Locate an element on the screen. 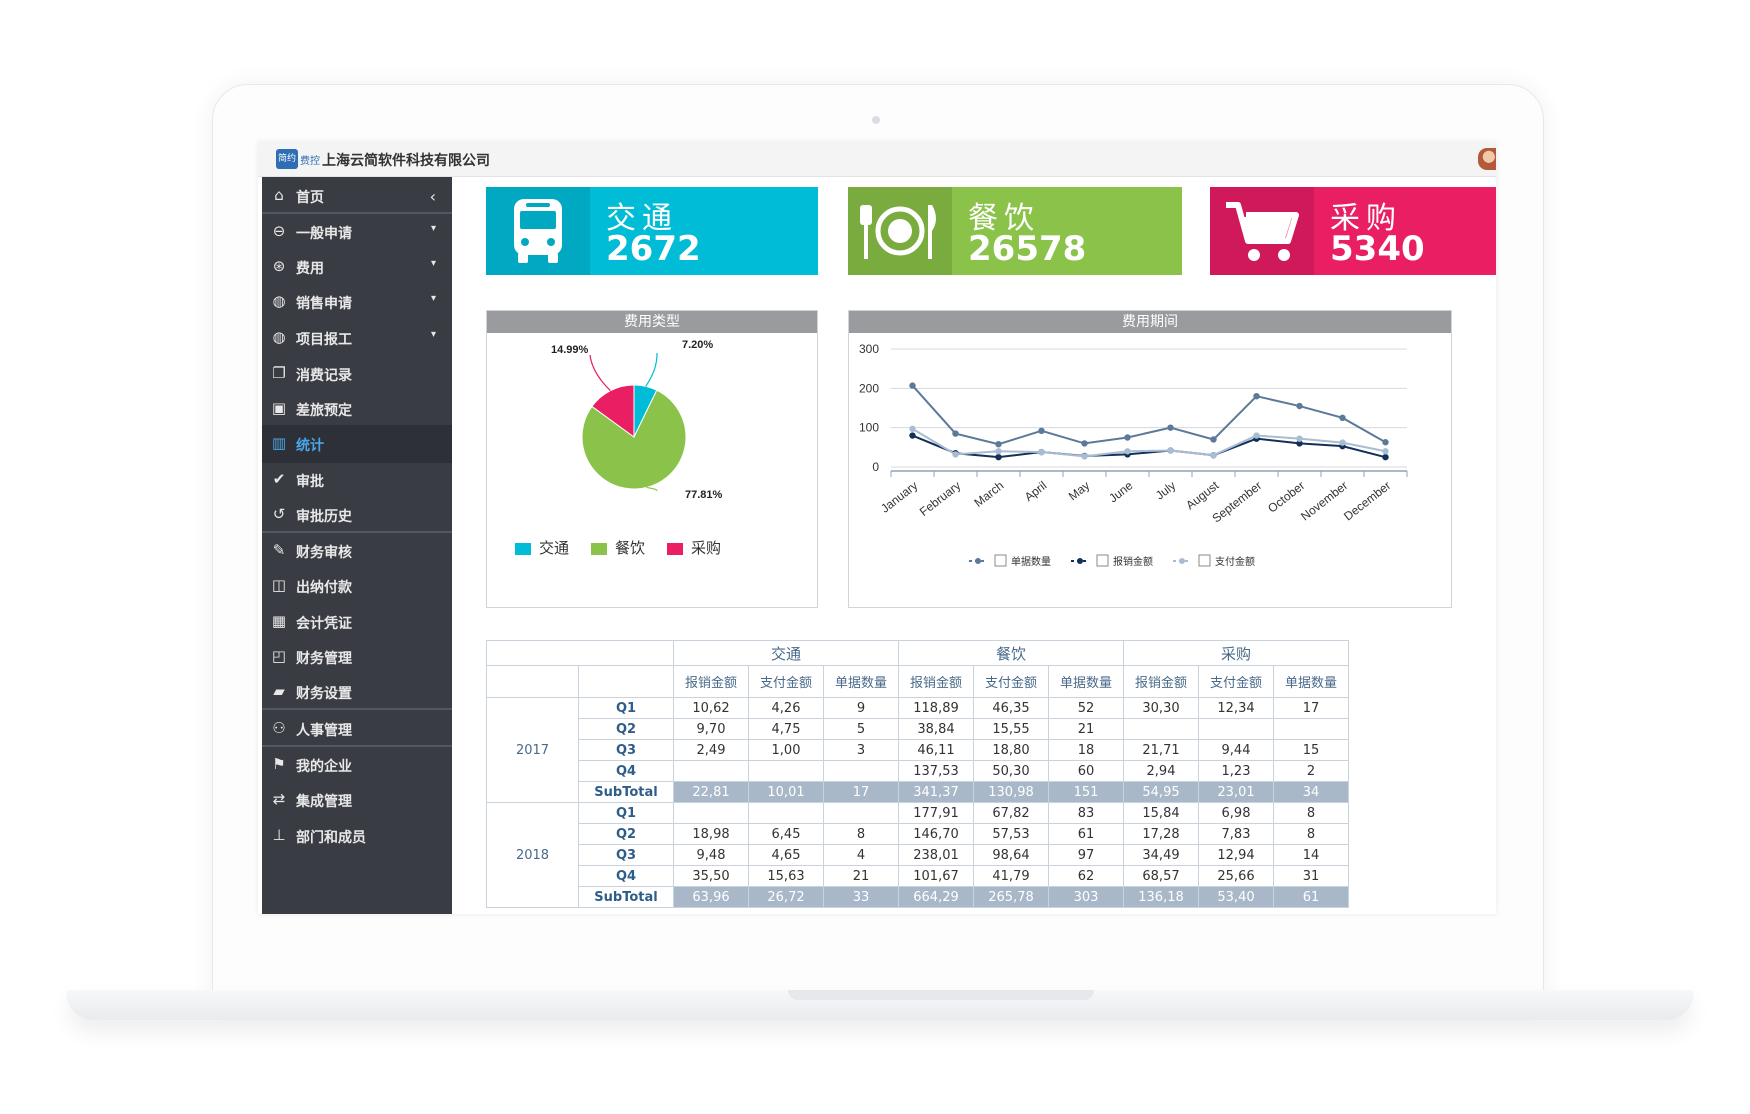  value-cell: 18,98 is located at coordinates (711, 834).